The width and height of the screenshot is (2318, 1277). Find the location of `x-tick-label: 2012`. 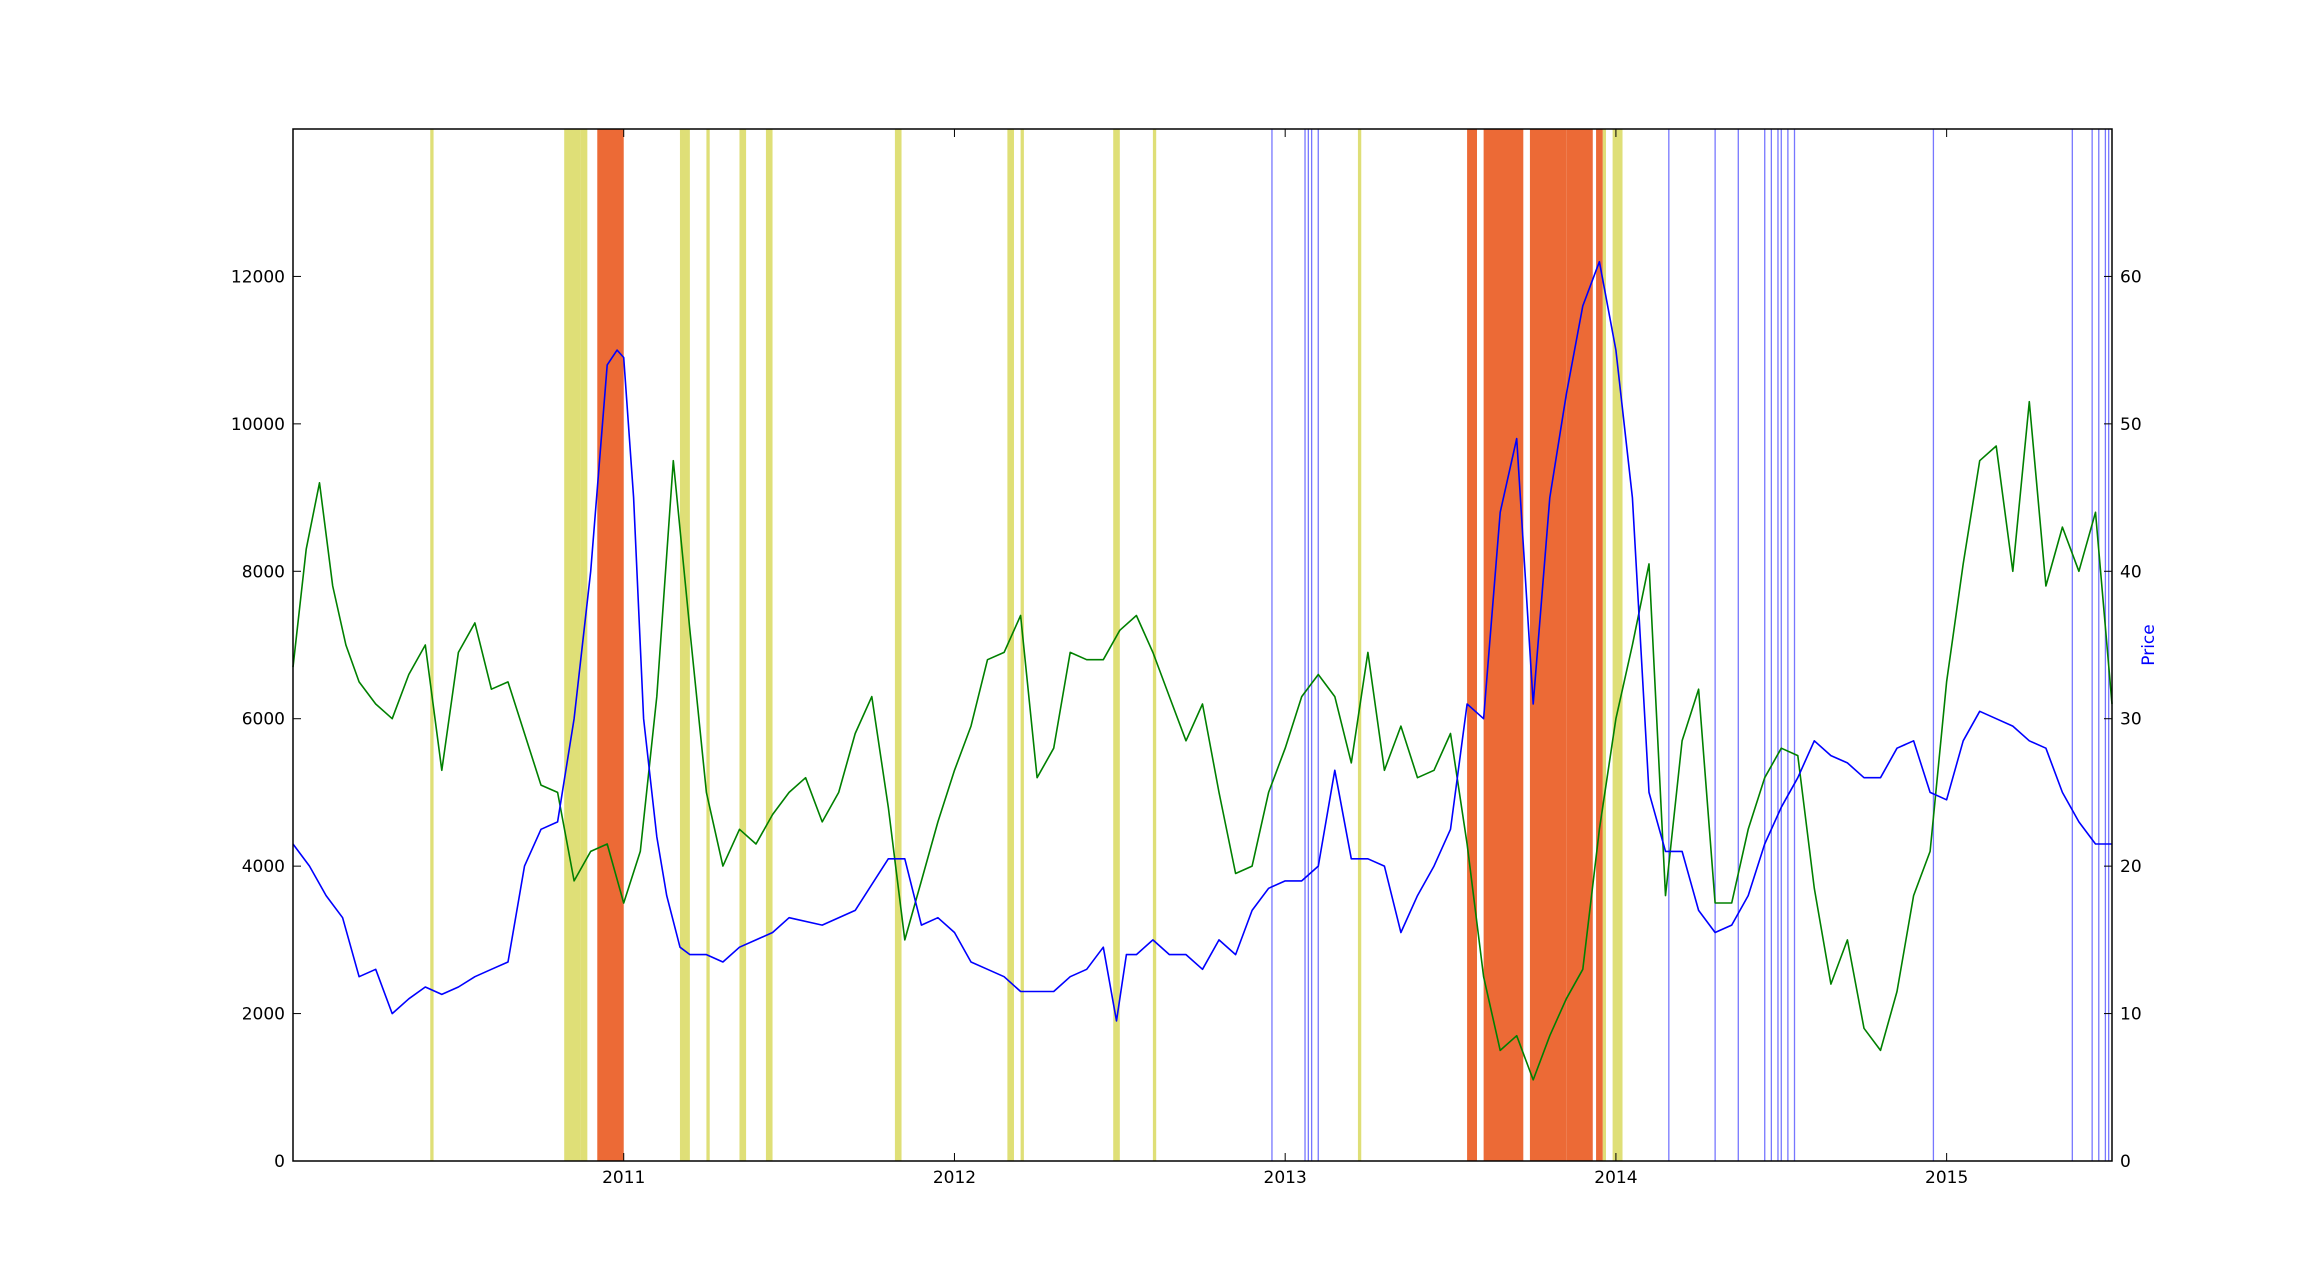

x-tick-label: 2012 is located at coordinates (954, 1178).